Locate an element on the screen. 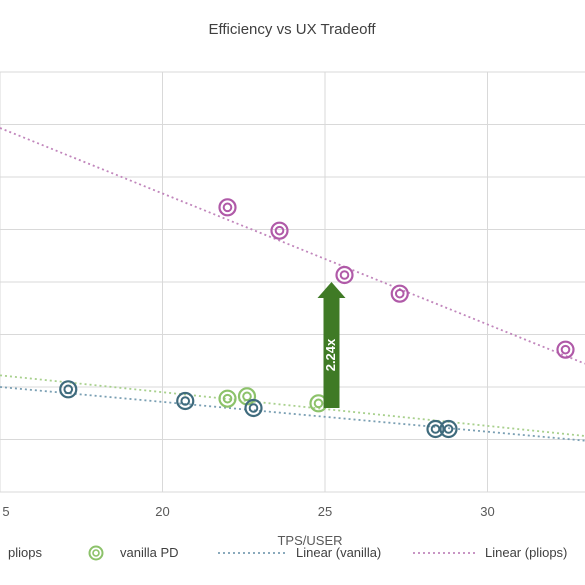 The width and height of the screenshot is (585, 585). legend-label: pliops is located at coordinates (25, 552).